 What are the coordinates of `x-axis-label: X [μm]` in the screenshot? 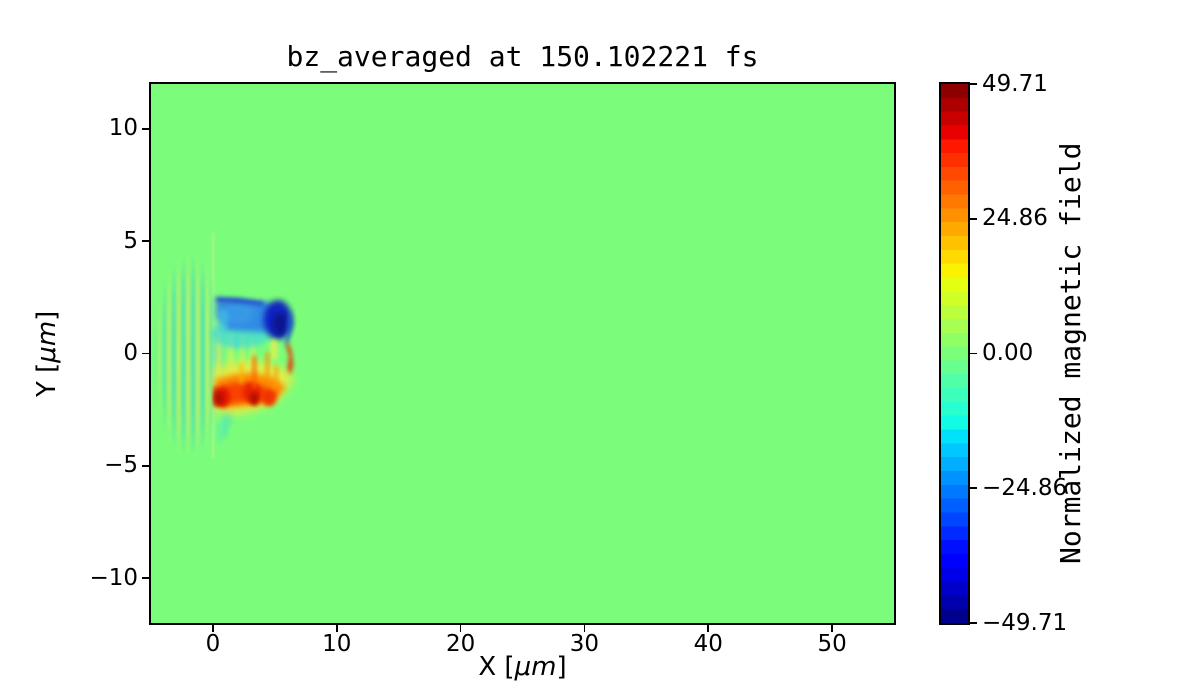 It's located at (522, 667).